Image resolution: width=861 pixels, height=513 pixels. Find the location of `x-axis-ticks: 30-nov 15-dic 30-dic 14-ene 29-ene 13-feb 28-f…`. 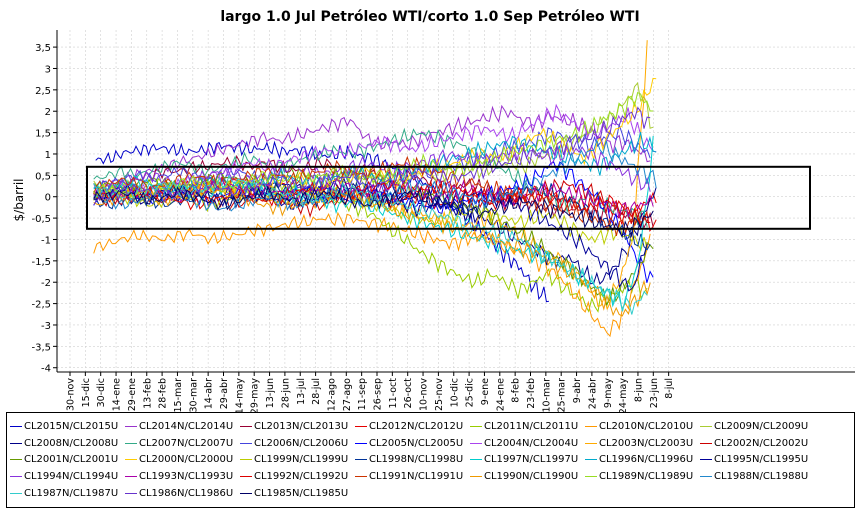

x-axis-ticks: 30-nov 15-dic 30-dic 14-ene 29-ene 13-feb 28-f… is located at coordinates (370, 393).